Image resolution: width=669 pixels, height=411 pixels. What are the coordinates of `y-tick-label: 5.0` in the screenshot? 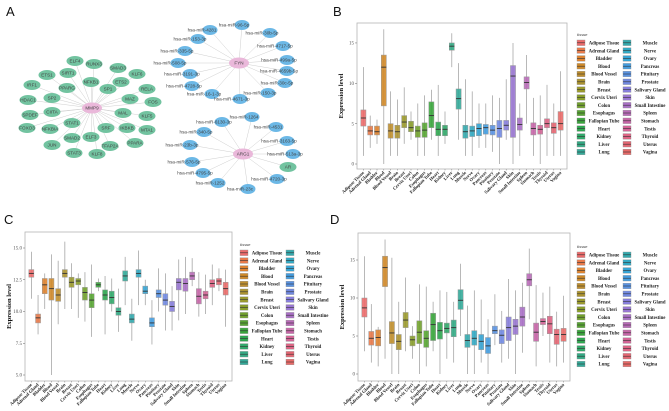 It's located at (19, 376).